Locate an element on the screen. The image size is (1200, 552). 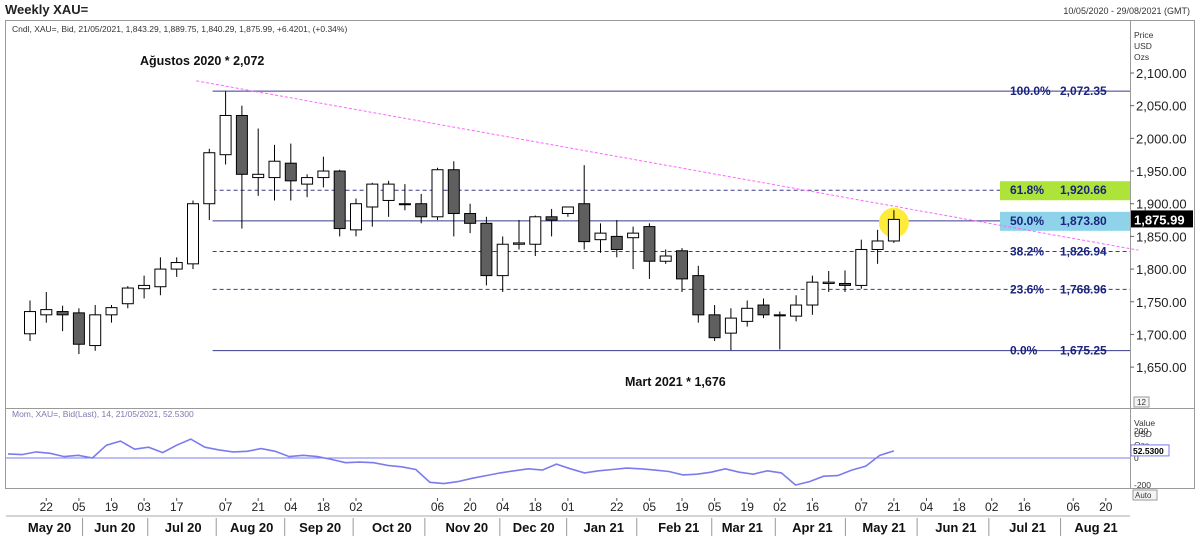
week-tick-label: 07 is located at coordinates (862, 507).